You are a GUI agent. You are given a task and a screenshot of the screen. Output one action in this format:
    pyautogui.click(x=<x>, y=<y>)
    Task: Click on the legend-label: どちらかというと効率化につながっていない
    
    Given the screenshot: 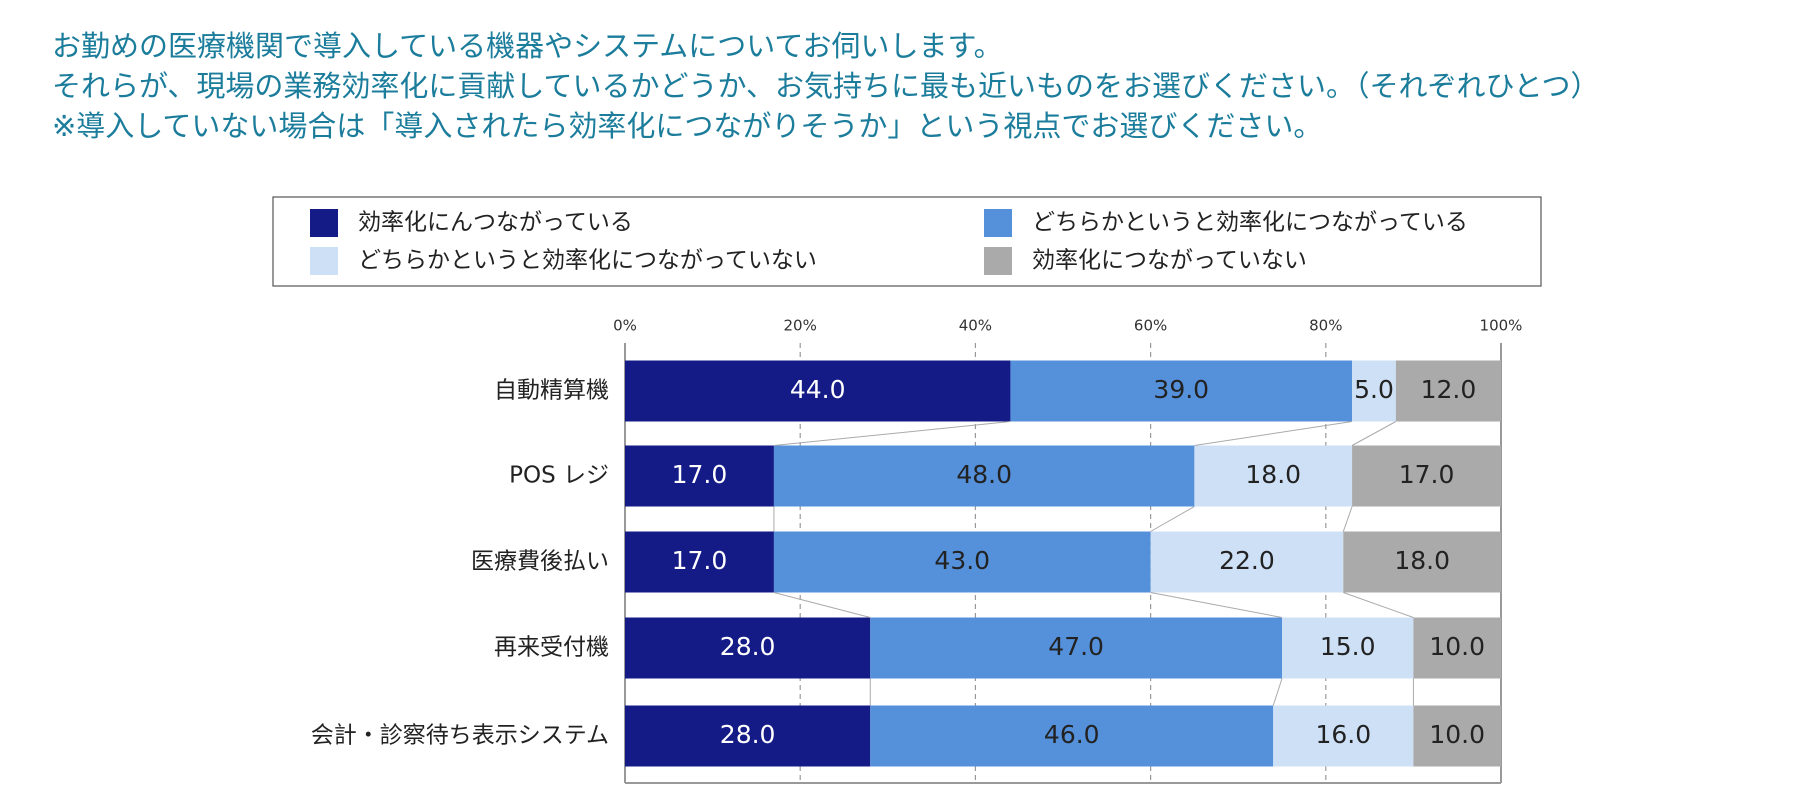 What is the action you would take?
    pyautogui.click(x=587, y=261)
    